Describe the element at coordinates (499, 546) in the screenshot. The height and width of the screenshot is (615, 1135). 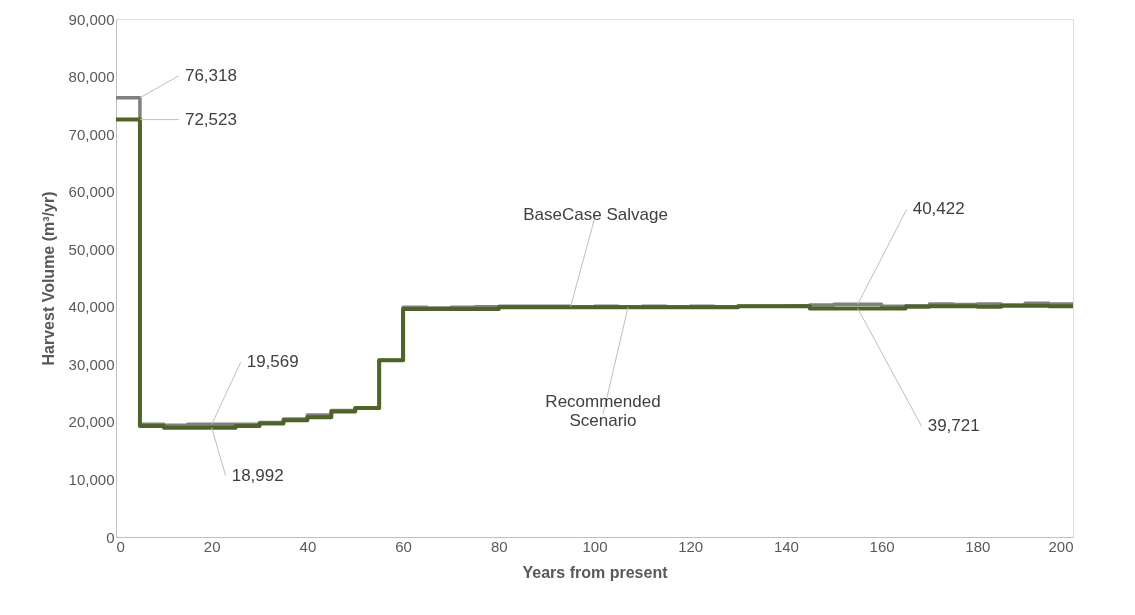
I see `x-tick-label: 80` at that location.